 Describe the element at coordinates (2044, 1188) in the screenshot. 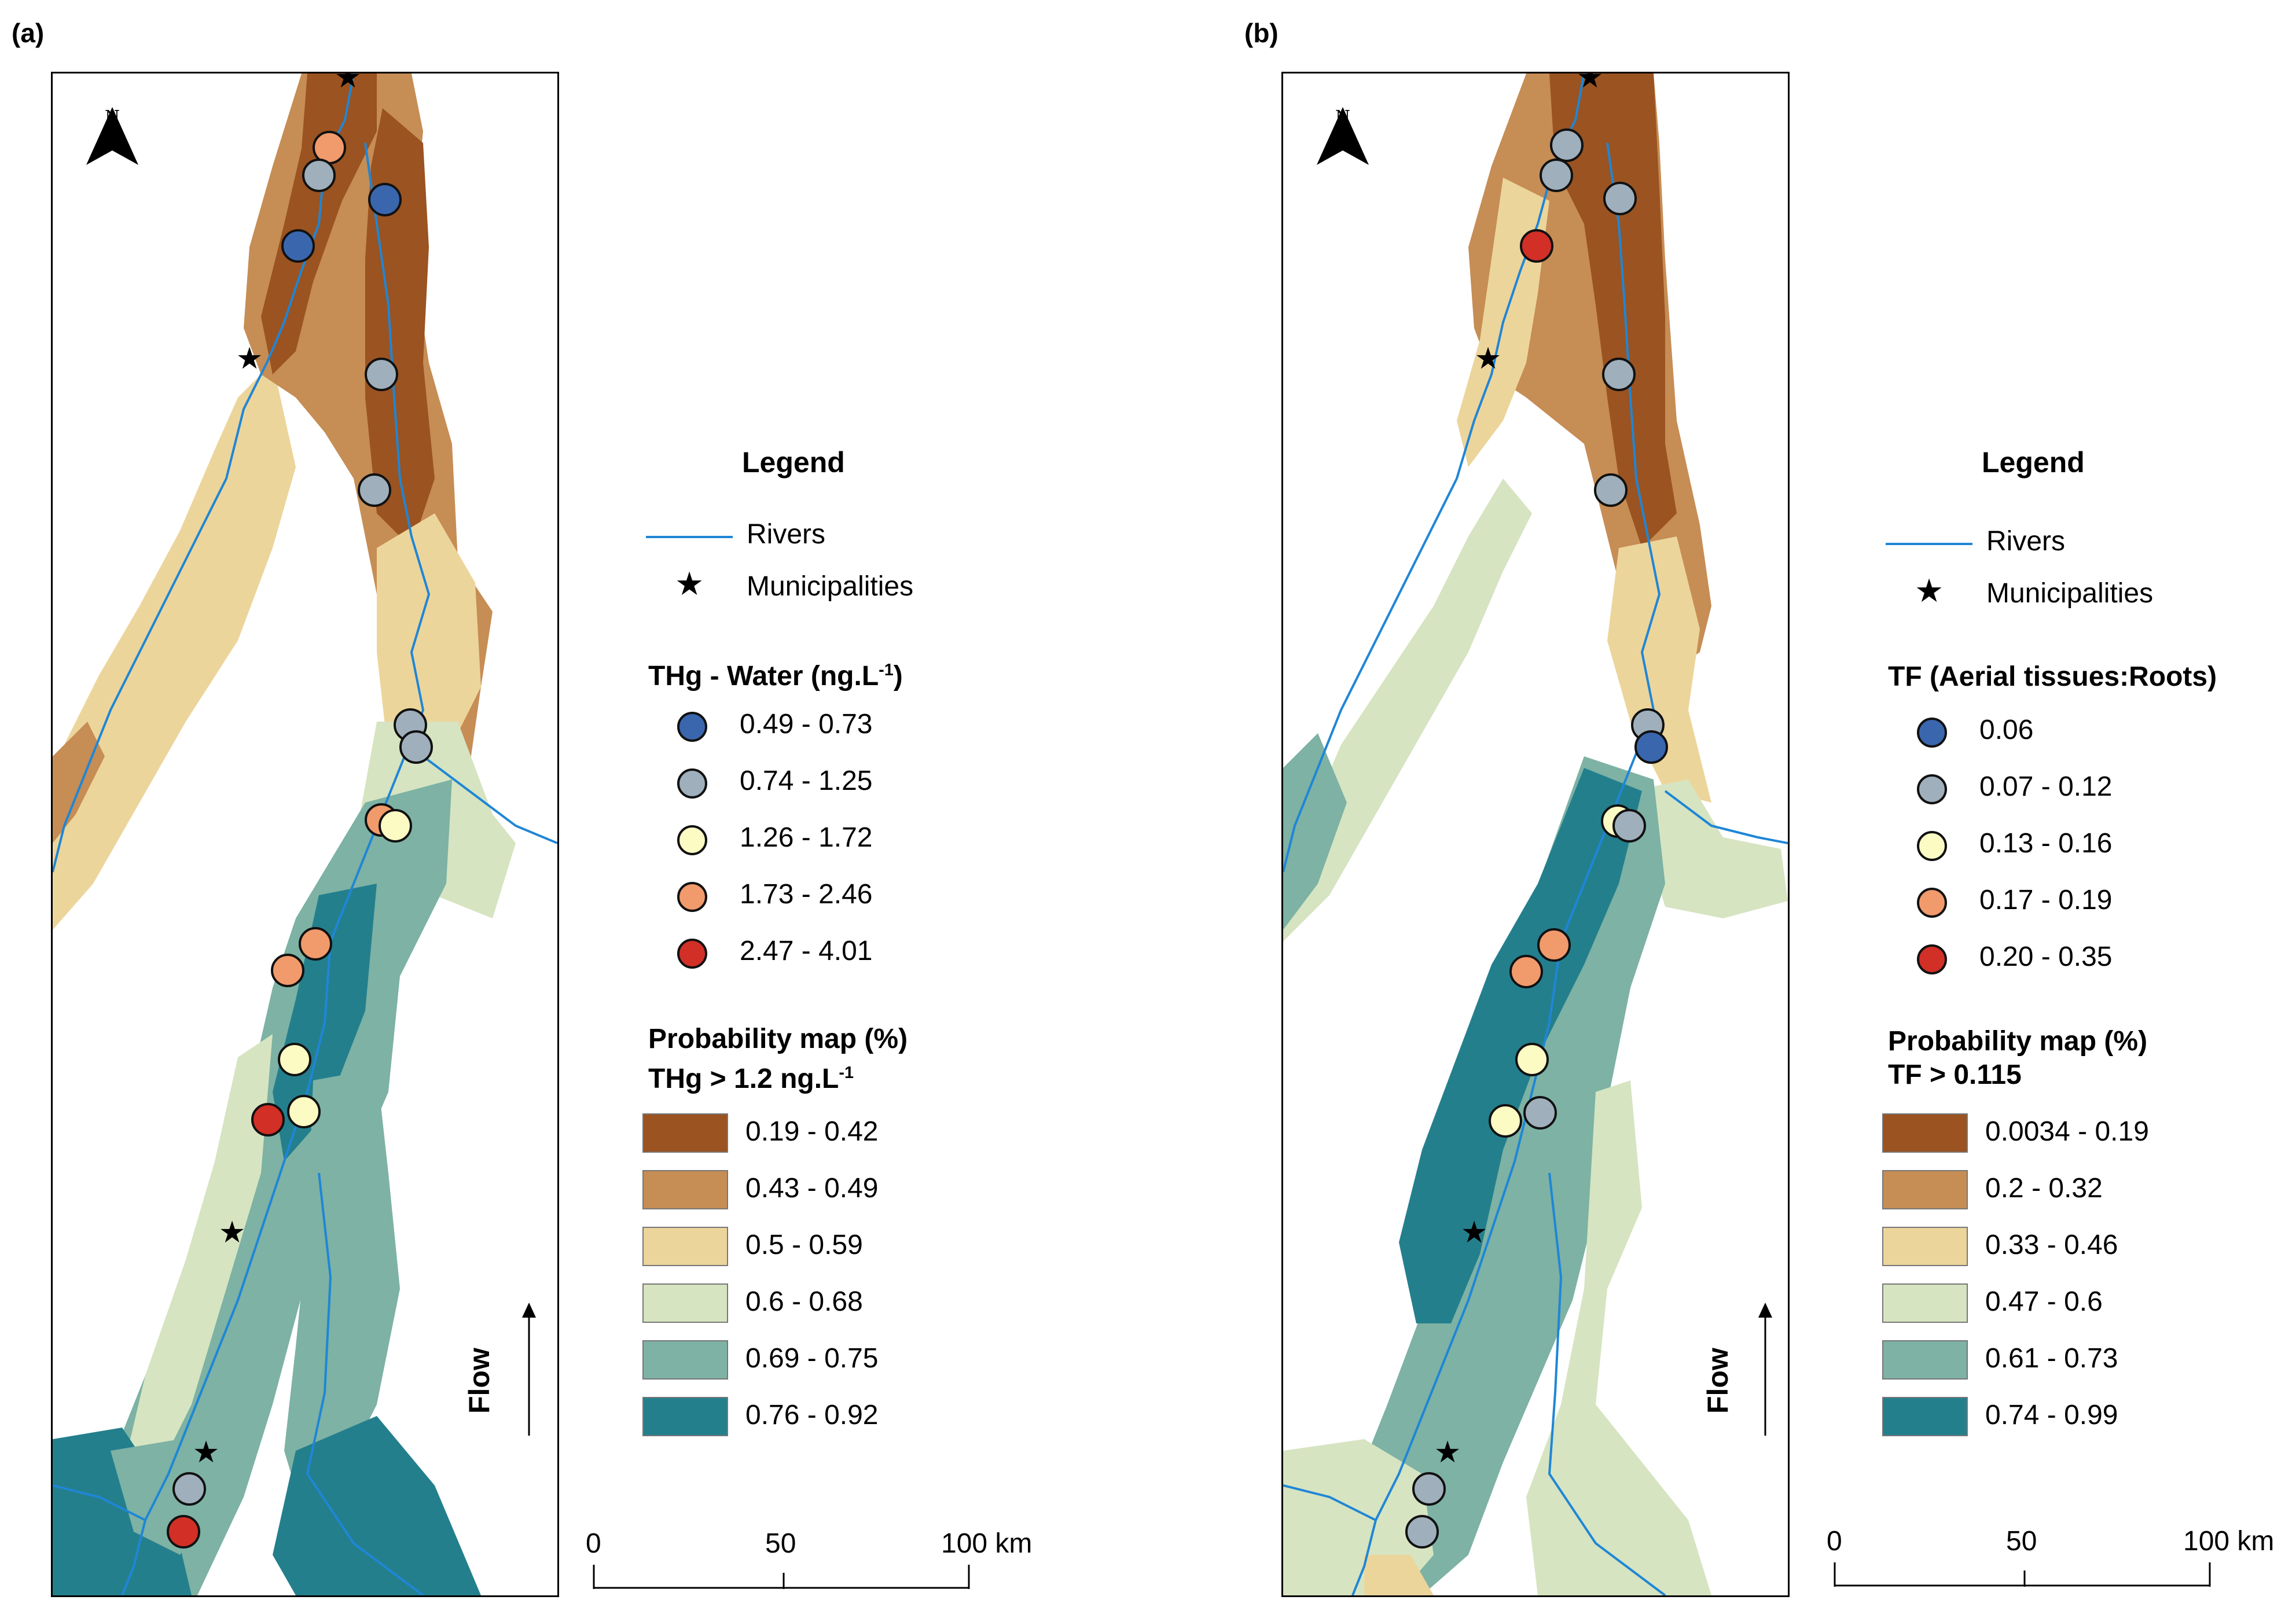

I see `legend-b-prob-2: 0.2 - 0.32` at that location.